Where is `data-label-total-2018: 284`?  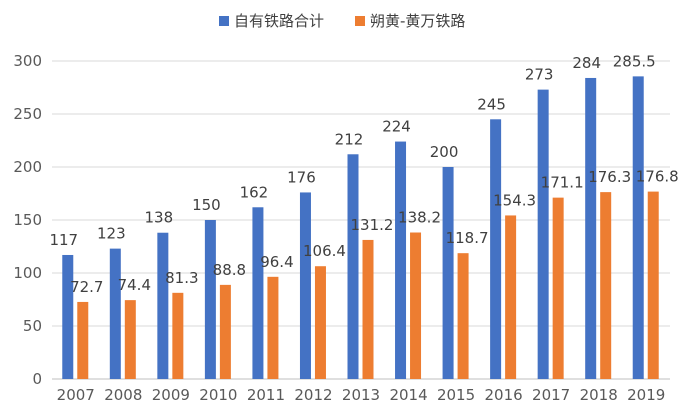 data-label-total-2018: 284 is located at coordinates (586, 63).